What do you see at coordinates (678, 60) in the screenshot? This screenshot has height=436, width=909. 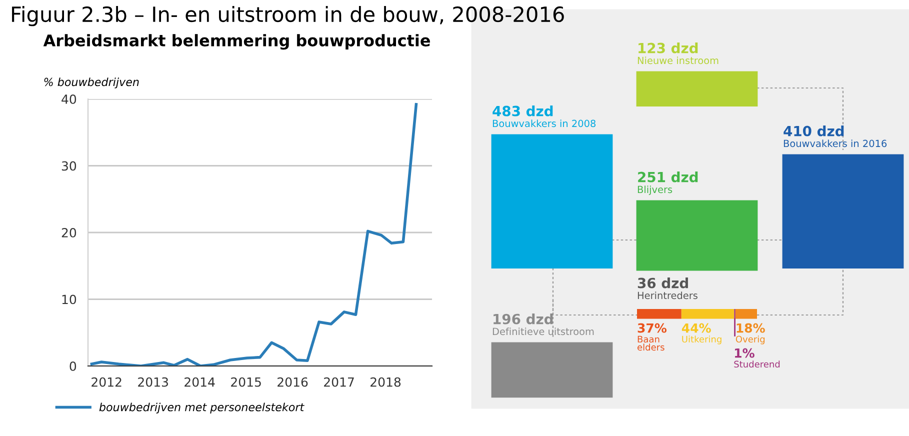 I see `category-label: Nieuwe instroom` at bounding box center [678, 60].